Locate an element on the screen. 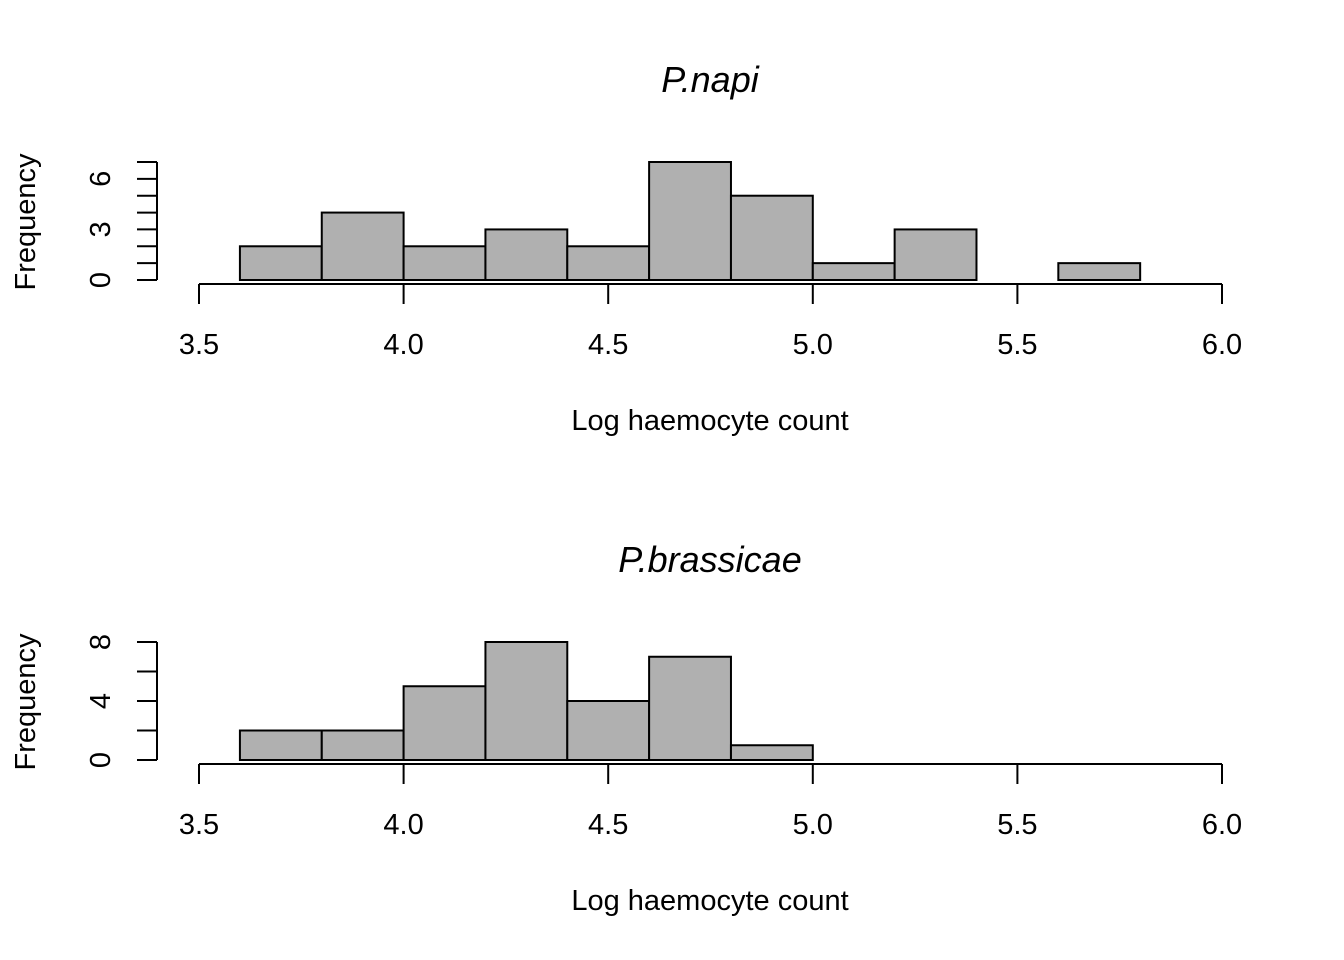  y-tick-label: 6 is located at coordinates (101, 179).